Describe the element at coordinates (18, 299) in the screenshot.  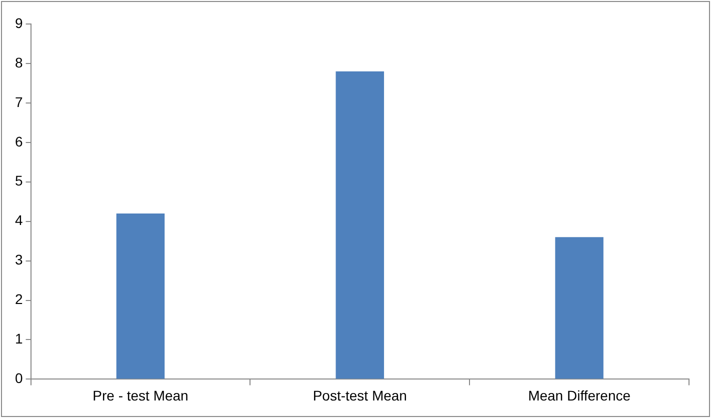
I see `y-tick-label: 2` at that location.